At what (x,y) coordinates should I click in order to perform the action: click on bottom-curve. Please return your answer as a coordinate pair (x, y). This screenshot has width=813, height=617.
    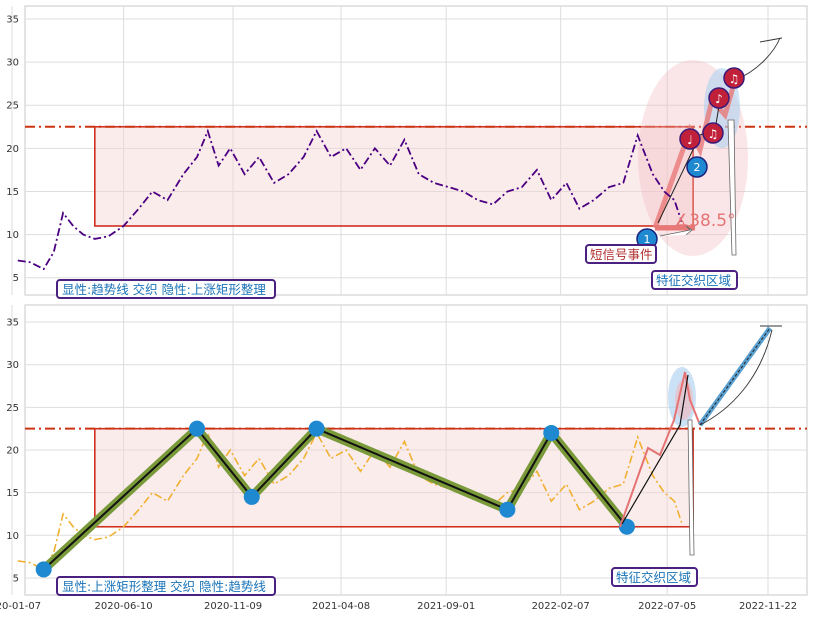
    Looking at the image, I should click on (740, 375).